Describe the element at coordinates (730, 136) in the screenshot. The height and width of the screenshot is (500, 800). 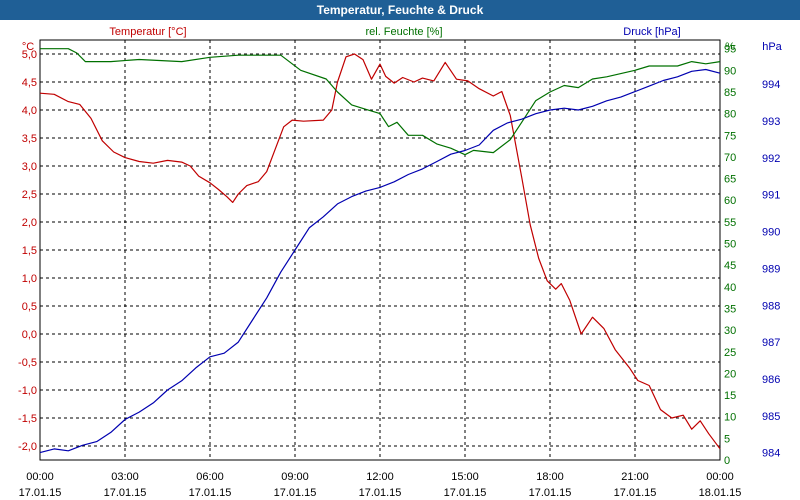
I see `humidity-tick-label: 75` at that location.